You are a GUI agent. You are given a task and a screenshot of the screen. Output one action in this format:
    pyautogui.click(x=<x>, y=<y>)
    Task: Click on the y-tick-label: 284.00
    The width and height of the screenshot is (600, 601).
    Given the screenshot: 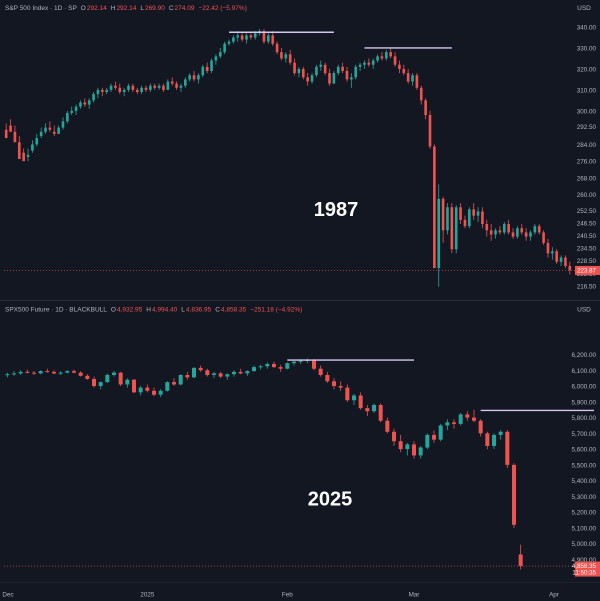 What is the action you would take?
    pyautogui.click(x=587, y=145)
    